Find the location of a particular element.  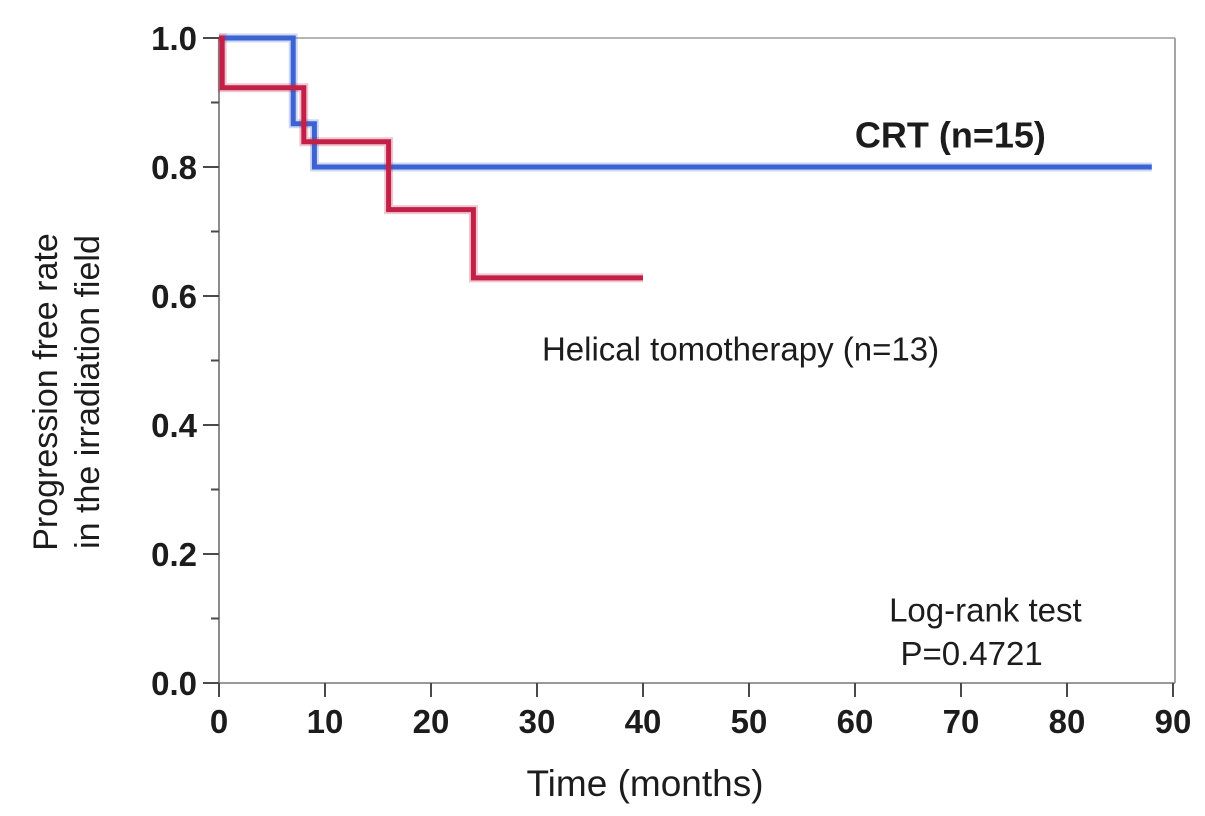

y-tick-label-0.6: 0.6 is located at coordinates (174, 296).